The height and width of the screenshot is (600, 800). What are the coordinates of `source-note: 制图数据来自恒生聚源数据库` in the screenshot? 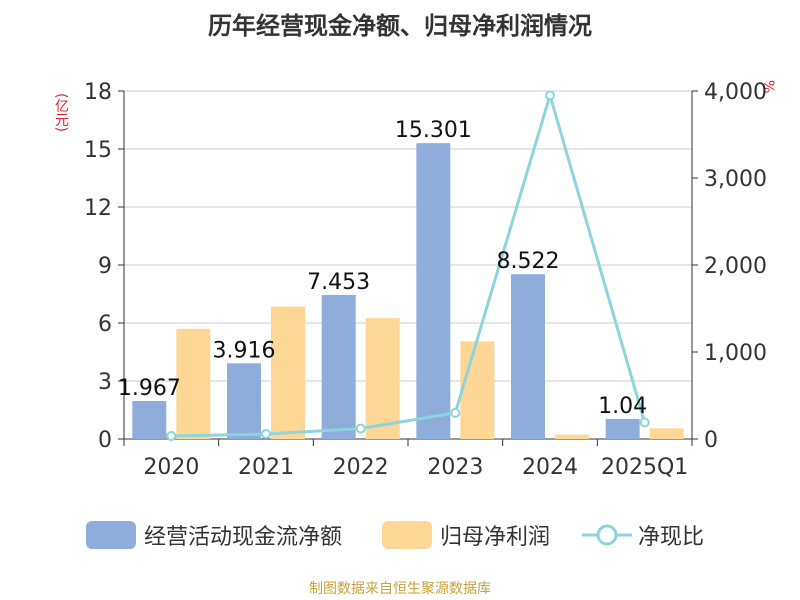 It's located at (400, 589).